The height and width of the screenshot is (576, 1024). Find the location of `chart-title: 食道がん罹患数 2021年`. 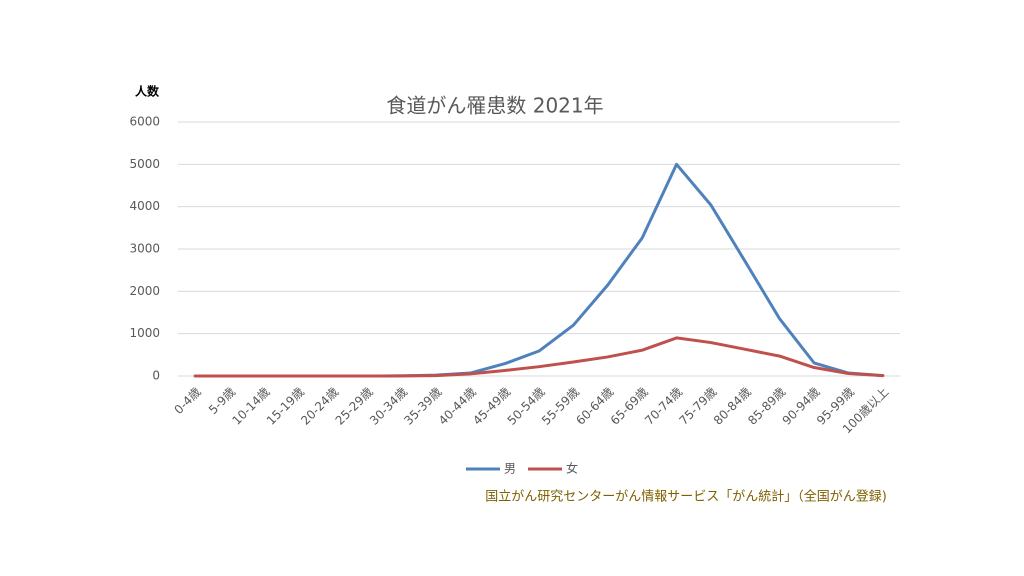

chart-title: 食道がん罹患数 2021年 is located at coordinates (494, 106).